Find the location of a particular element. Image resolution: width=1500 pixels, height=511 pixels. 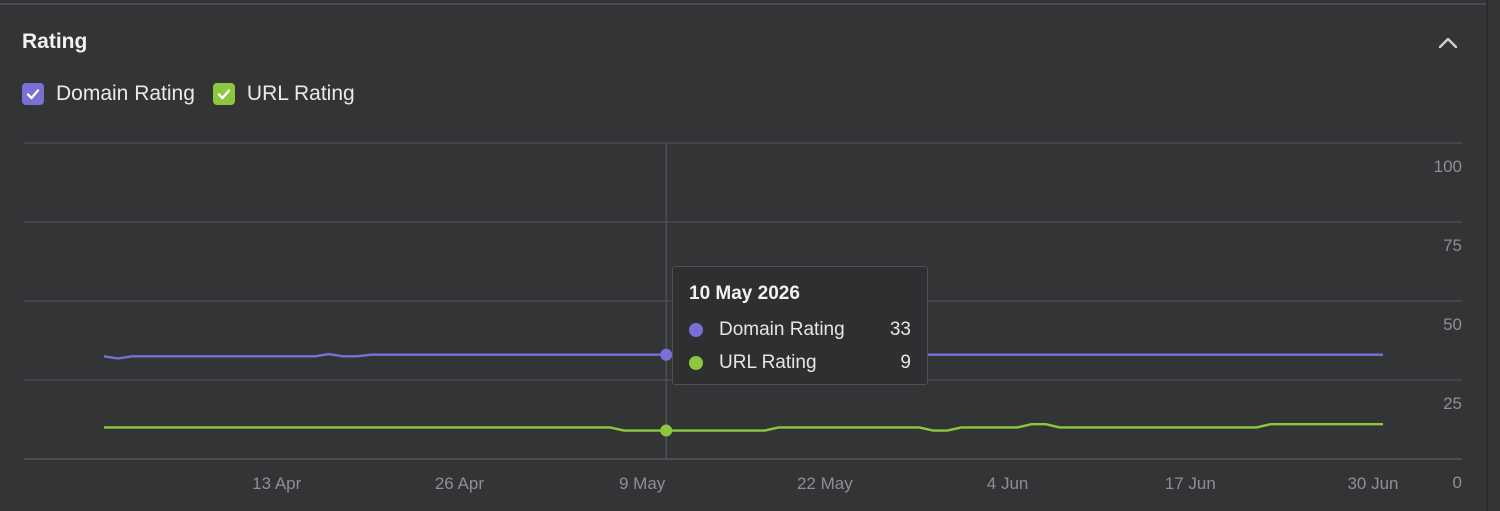

chart-legend: Domain Rating URL Rating is located at coordinates (197, 94).